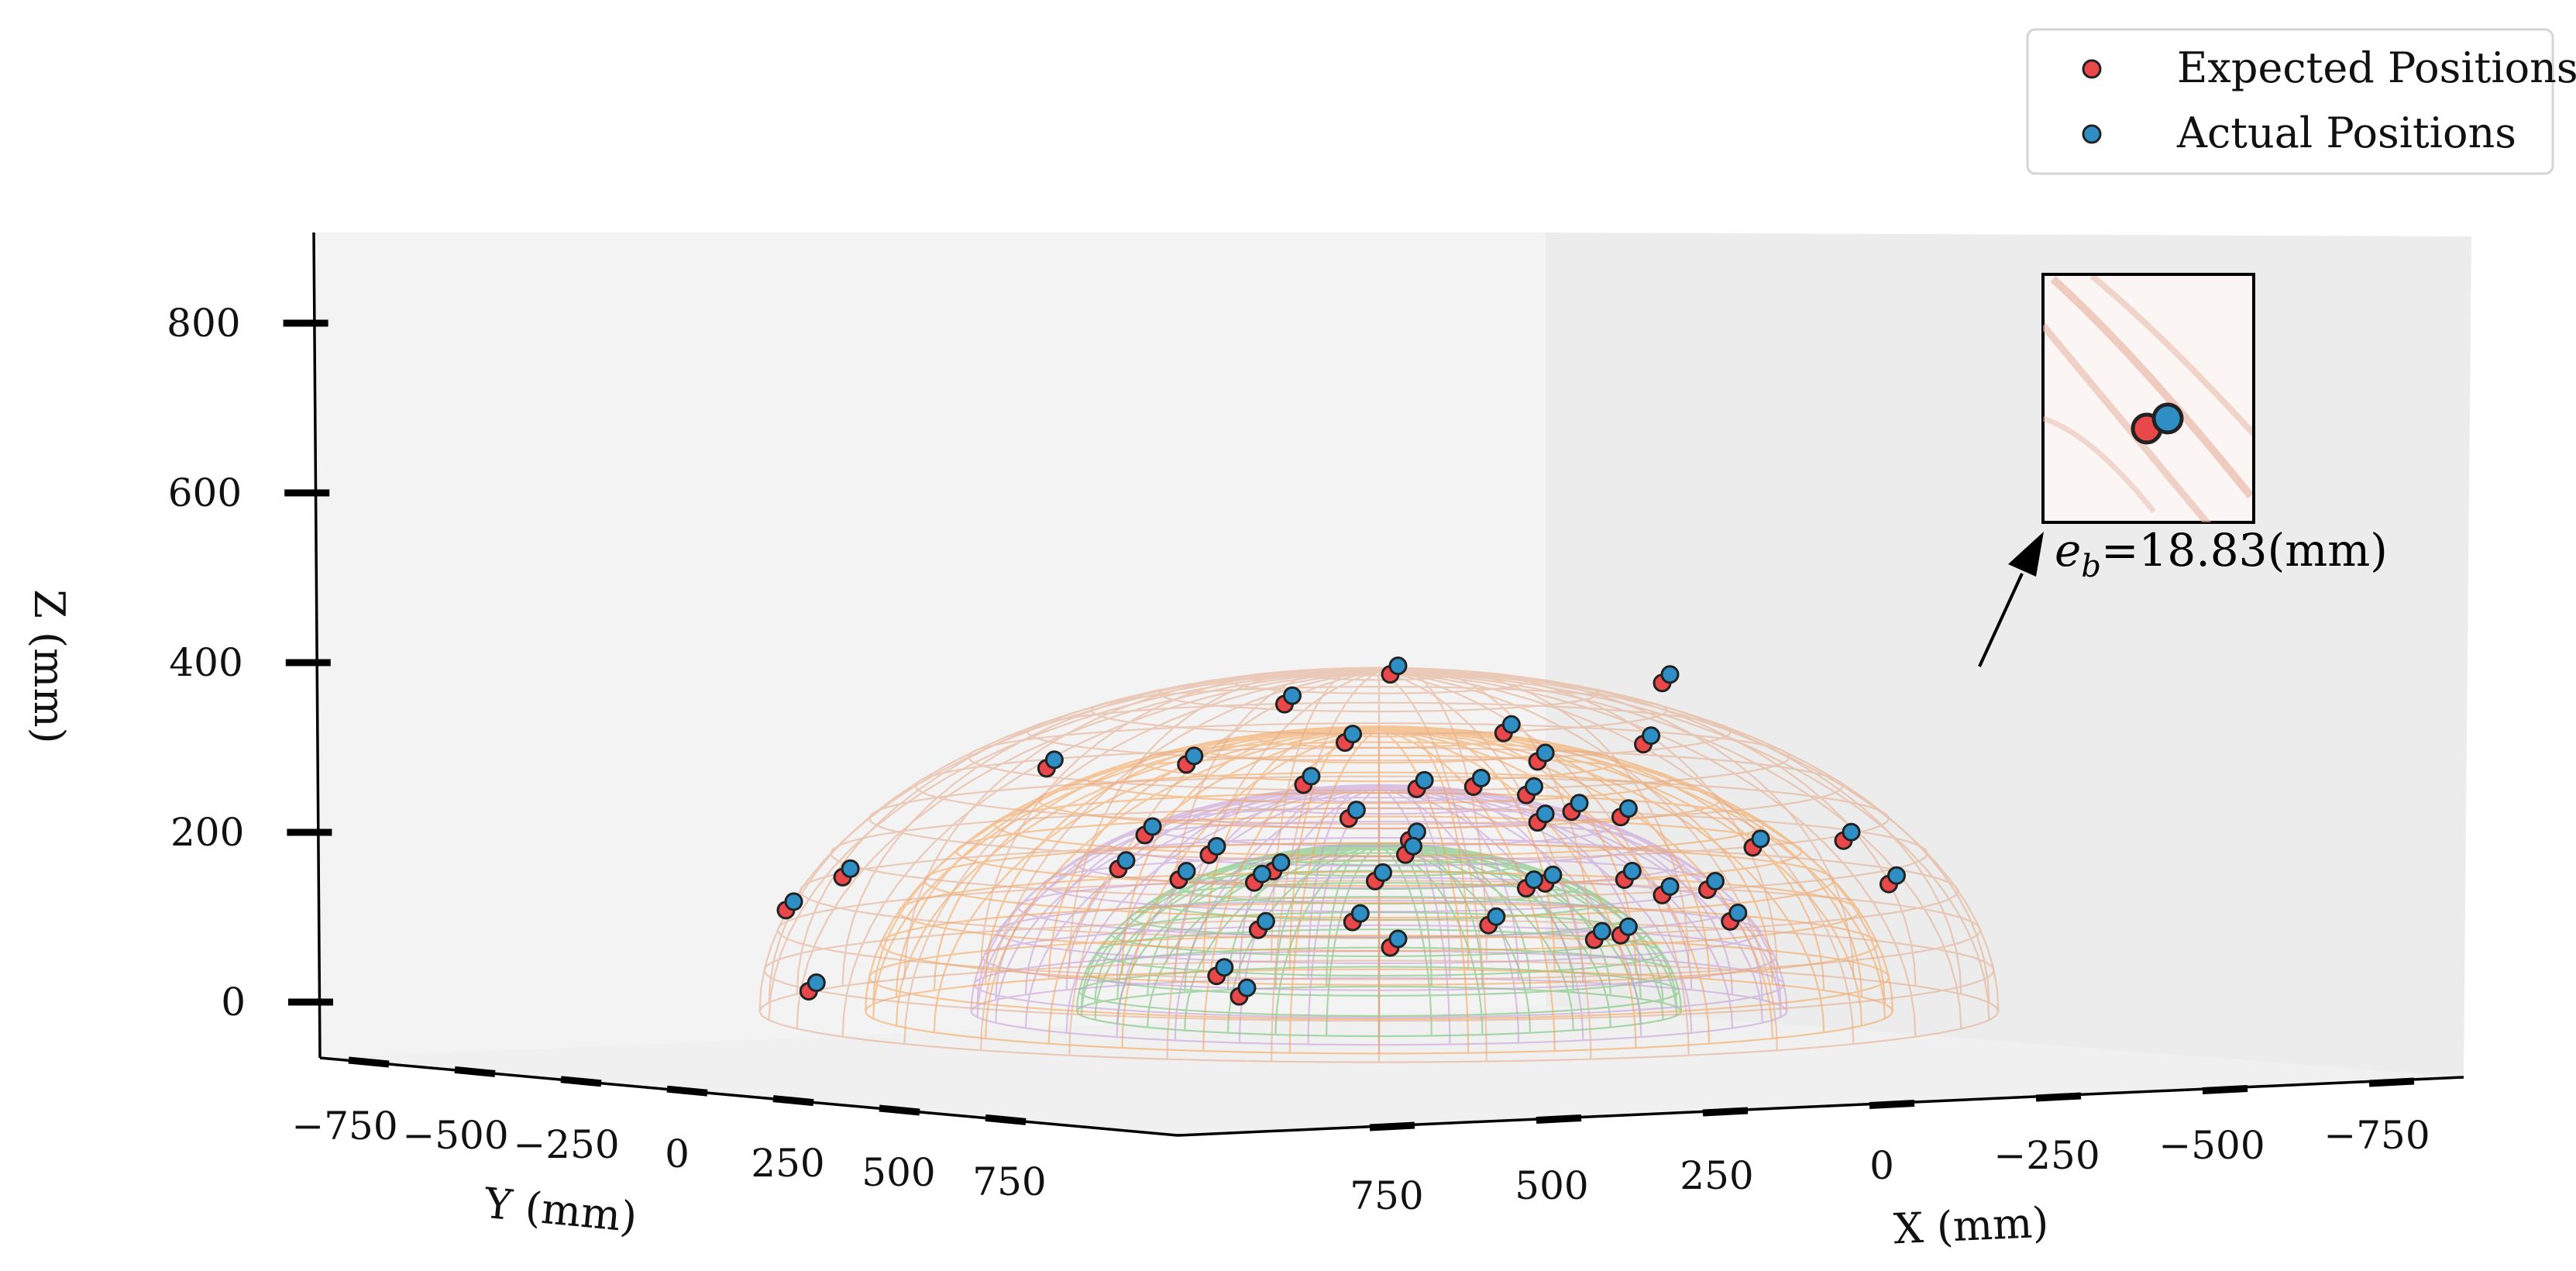  Describe the element at coordinates (2211, 1145) in the screenshot. I see `x-tick-label: −500` at that location.